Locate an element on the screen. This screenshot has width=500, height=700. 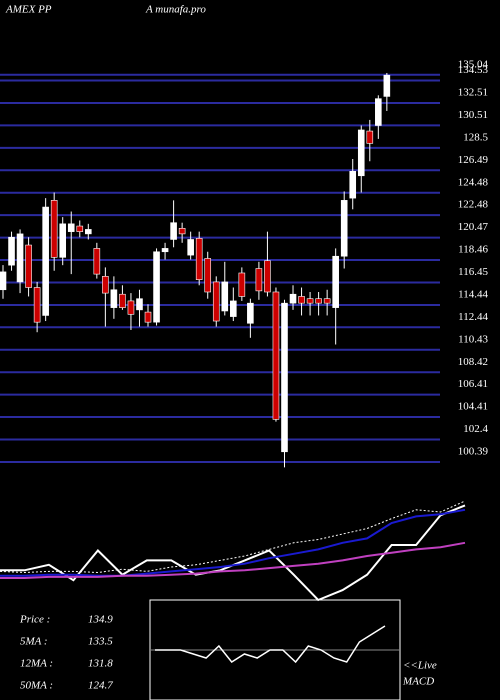
stat-value: 134.9 is located at coordinates (100, 620).